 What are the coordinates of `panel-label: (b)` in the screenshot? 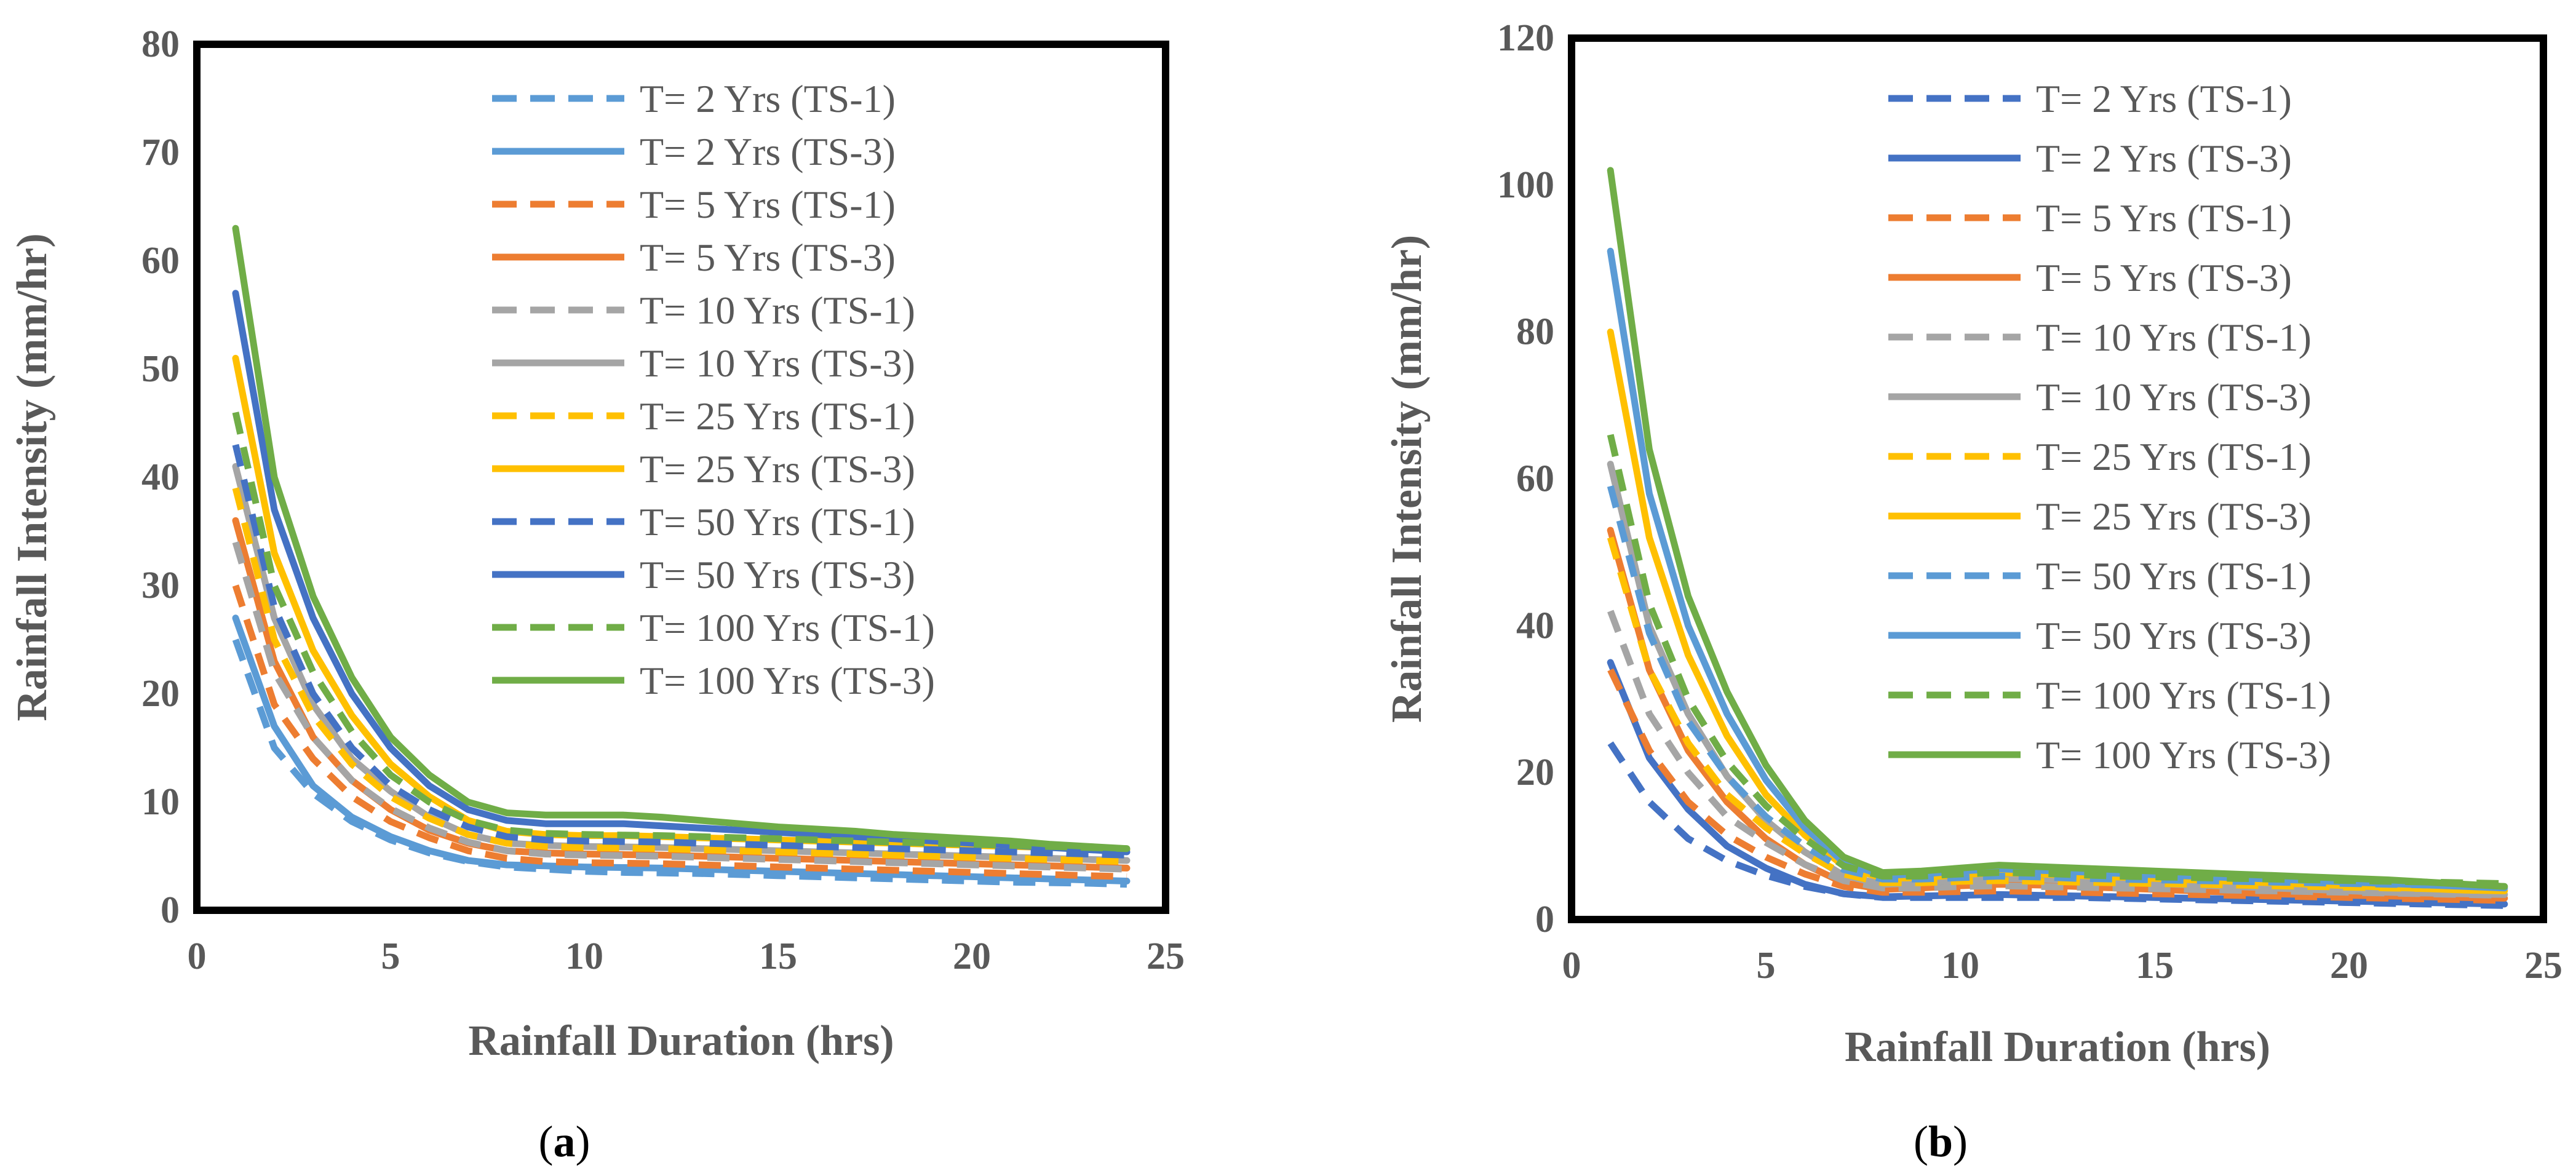 It's located at (1941, 1141).